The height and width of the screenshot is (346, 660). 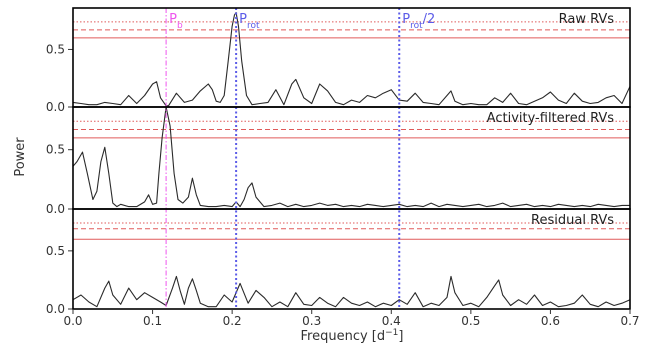 I want to click on panel-title: Residual RVs, so click(x=572, y=220).